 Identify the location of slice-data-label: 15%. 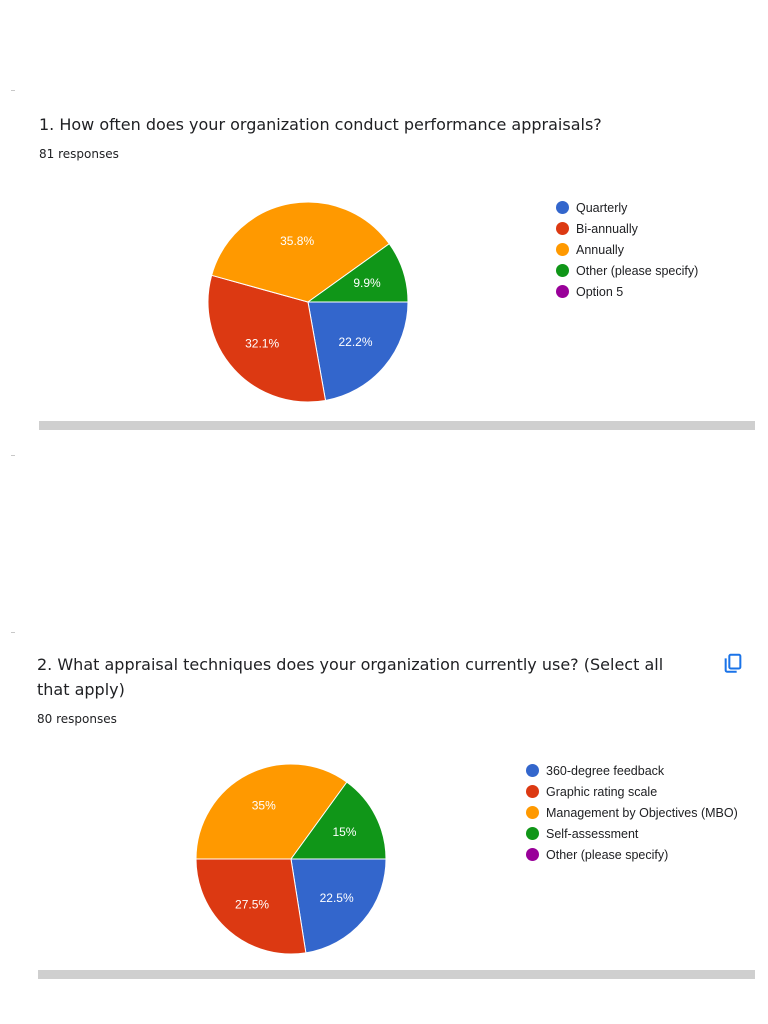
(344, 832).